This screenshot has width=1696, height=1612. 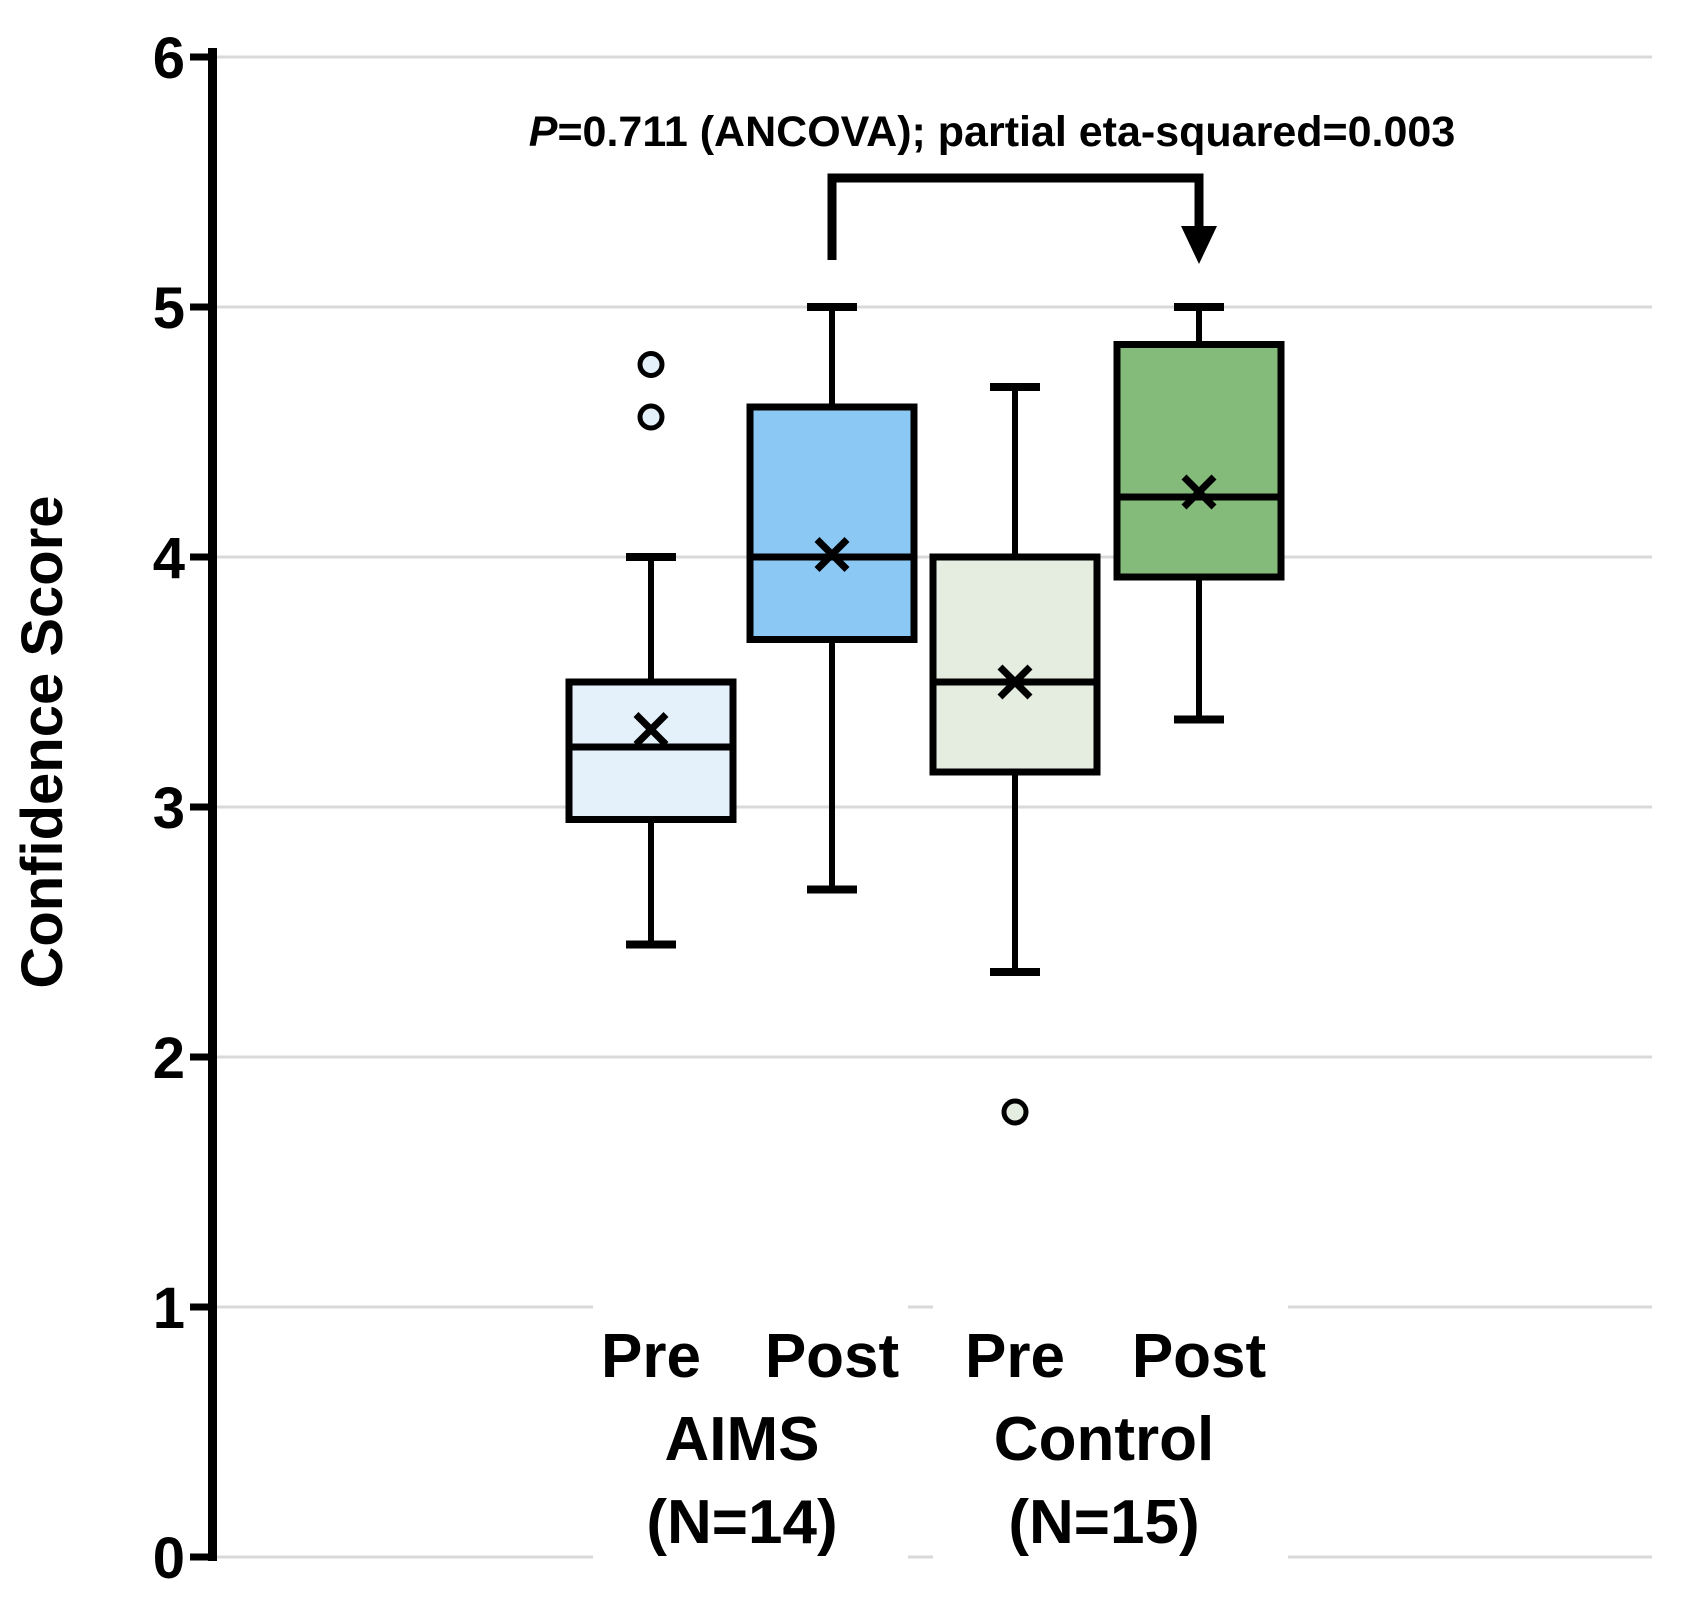 I want to click on y-tick-label: 3, so click(x=169, y=808).